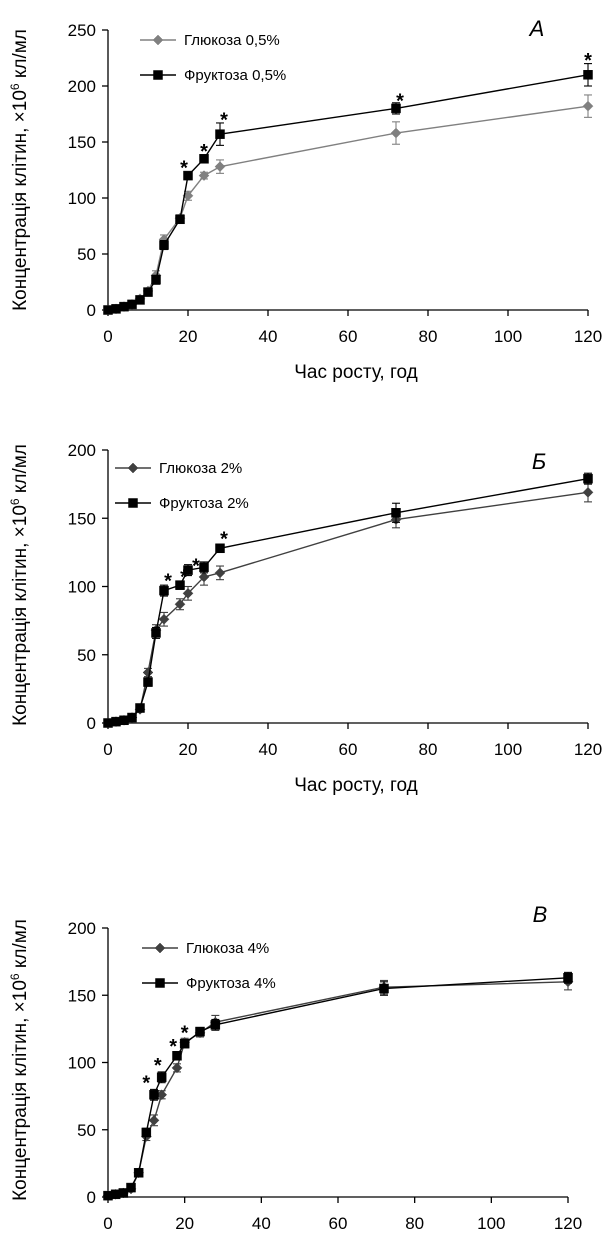 This screenshot has width=606, height=1245. Describe the element at coordinates (396, 133) in the screenshot. I see `chart-0-series-0-point` at that location.